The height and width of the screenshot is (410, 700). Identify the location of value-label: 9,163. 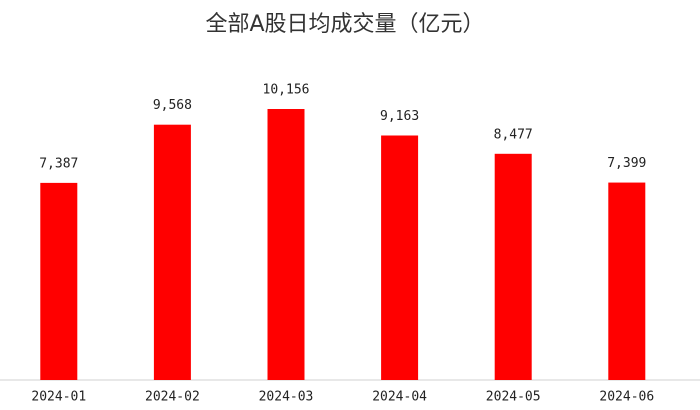
(399, 116).